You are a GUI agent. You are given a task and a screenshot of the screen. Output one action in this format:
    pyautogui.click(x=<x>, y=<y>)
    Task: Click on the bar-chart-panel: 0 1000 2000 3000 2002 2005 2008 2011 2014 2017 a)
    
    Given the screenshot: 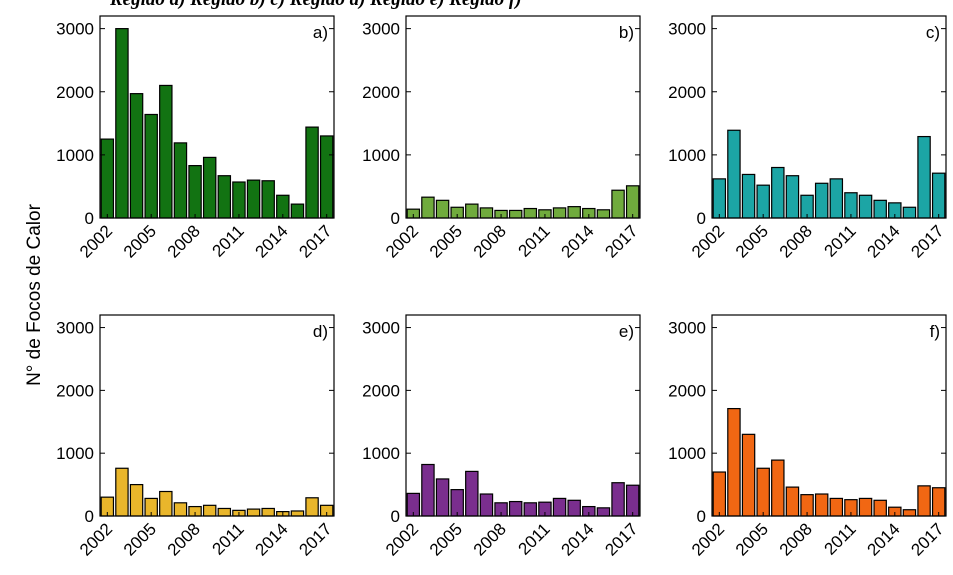 What is the action you would take?
    pyautogui.click(x=196, y=138)
    